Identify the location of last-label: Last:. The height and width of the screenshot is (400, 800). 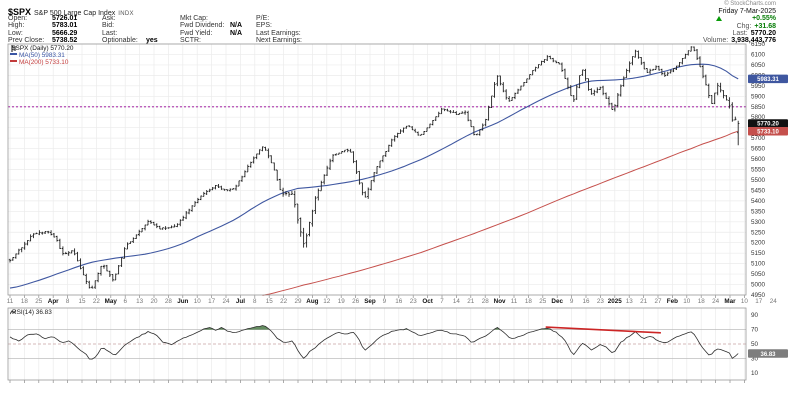
(110, 33).